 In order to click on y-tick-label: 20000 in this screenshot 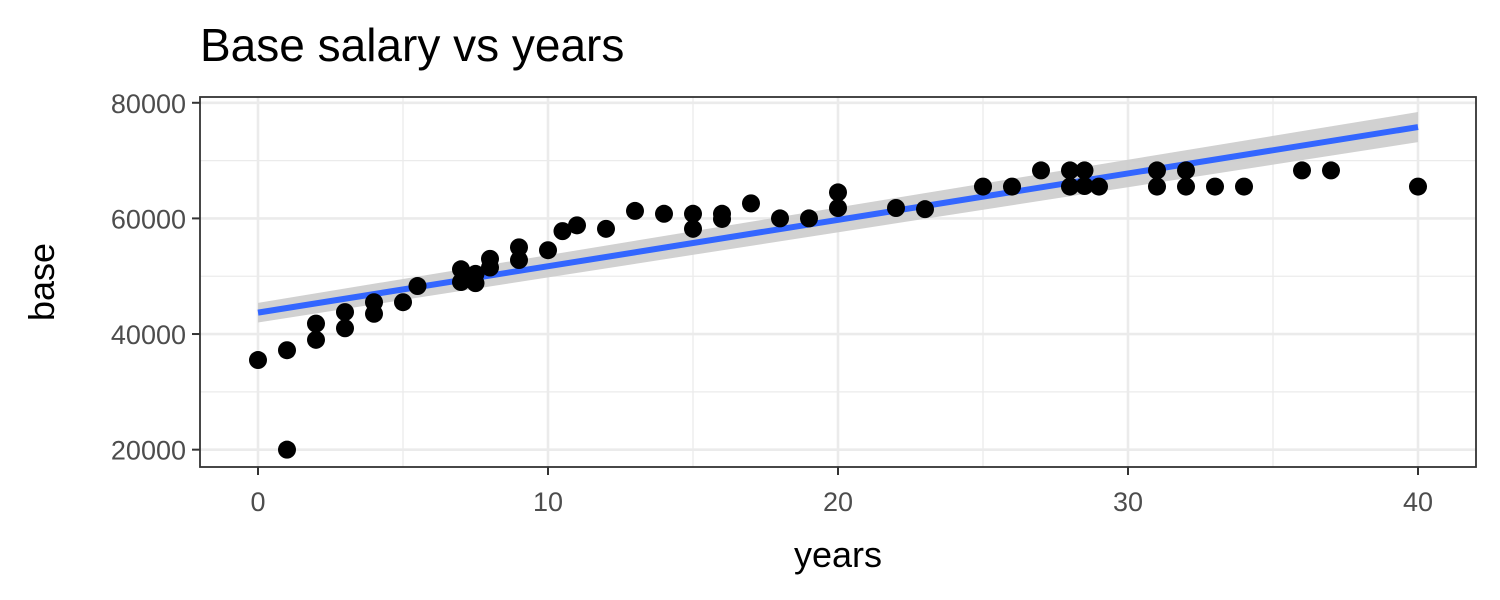, I will do `click(148, 451)`.